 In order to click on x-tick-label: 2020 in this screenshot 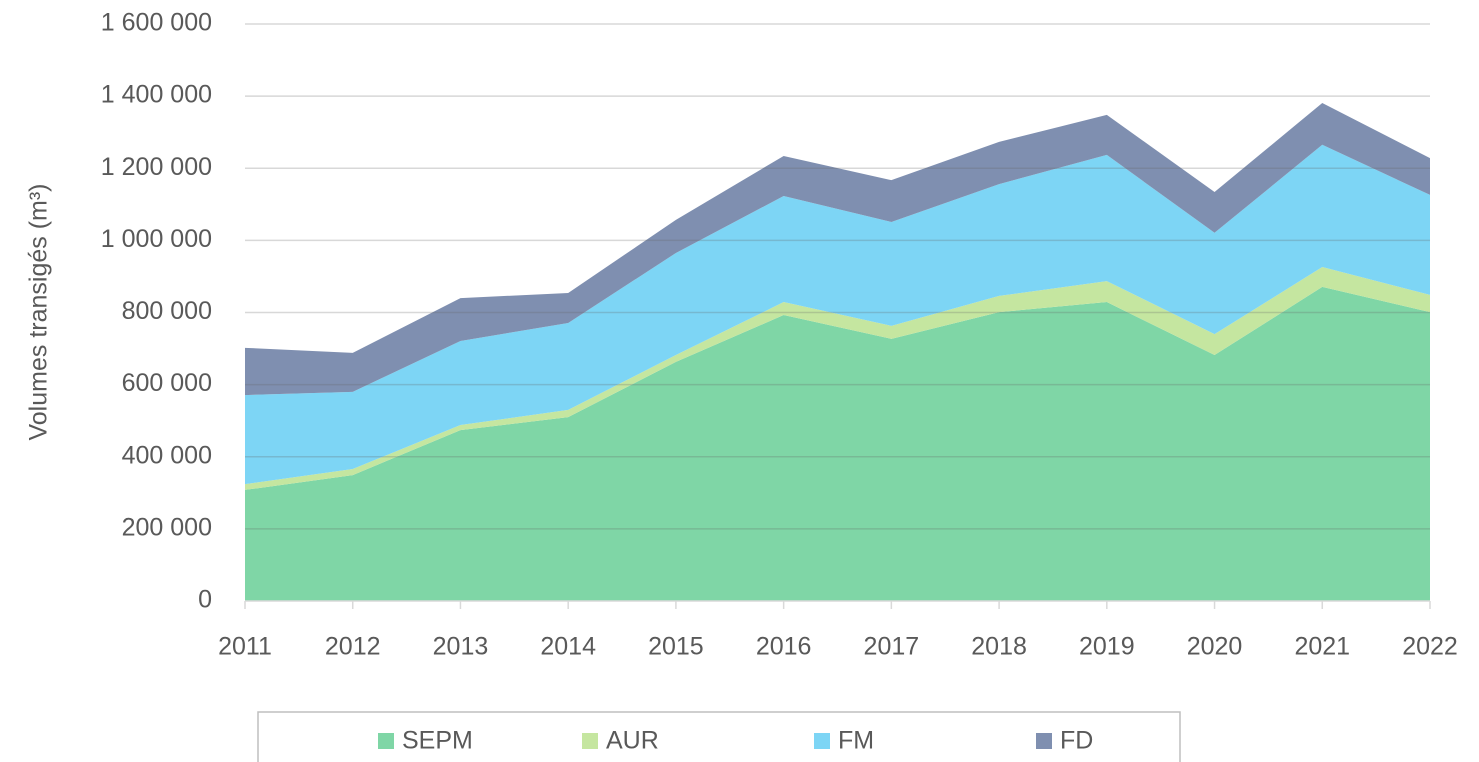, I will do `click(1215, 647)`.